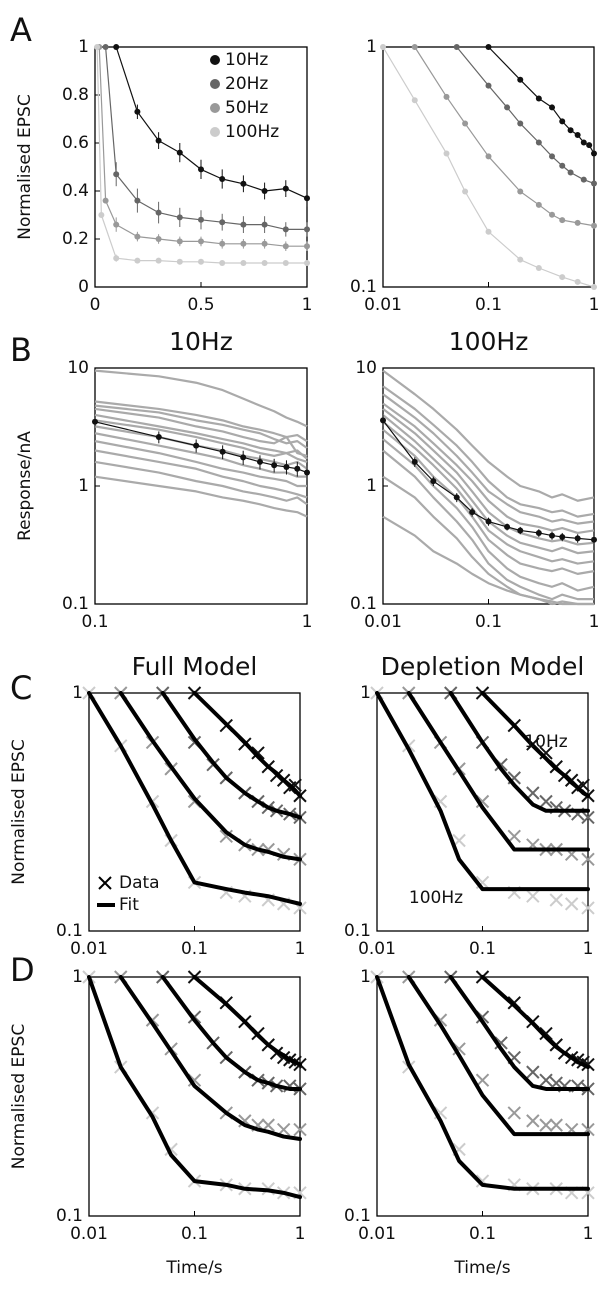  Describe the element at coordinates (377, 949) in the screenshot. I see `x-tick-label: 0.01` at that location.